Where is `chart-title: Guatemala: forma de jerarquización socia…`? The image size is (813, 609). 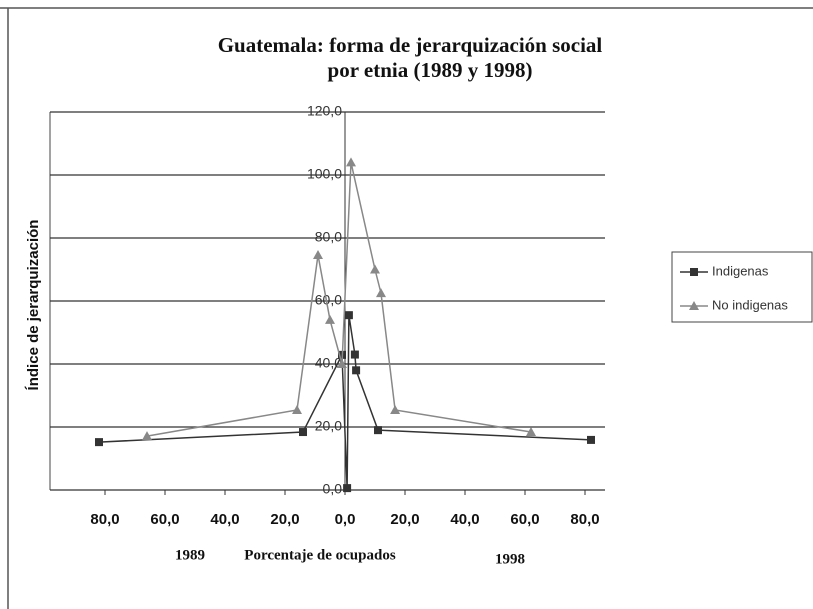
chart-title: Guatemala: forma de jerarquización socia… is located at coordinates (410, 45).